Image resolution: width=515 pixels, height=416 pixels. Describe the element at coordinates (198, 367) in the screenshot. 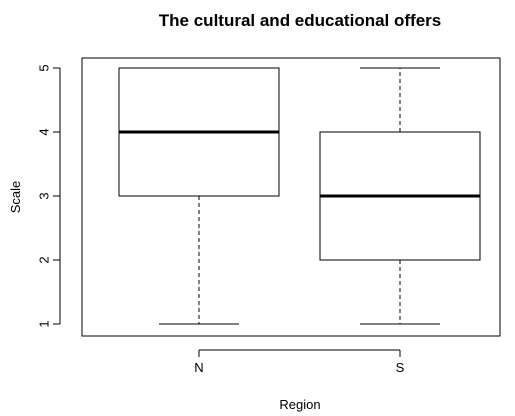

I see `x-tick-label: N` at that location.